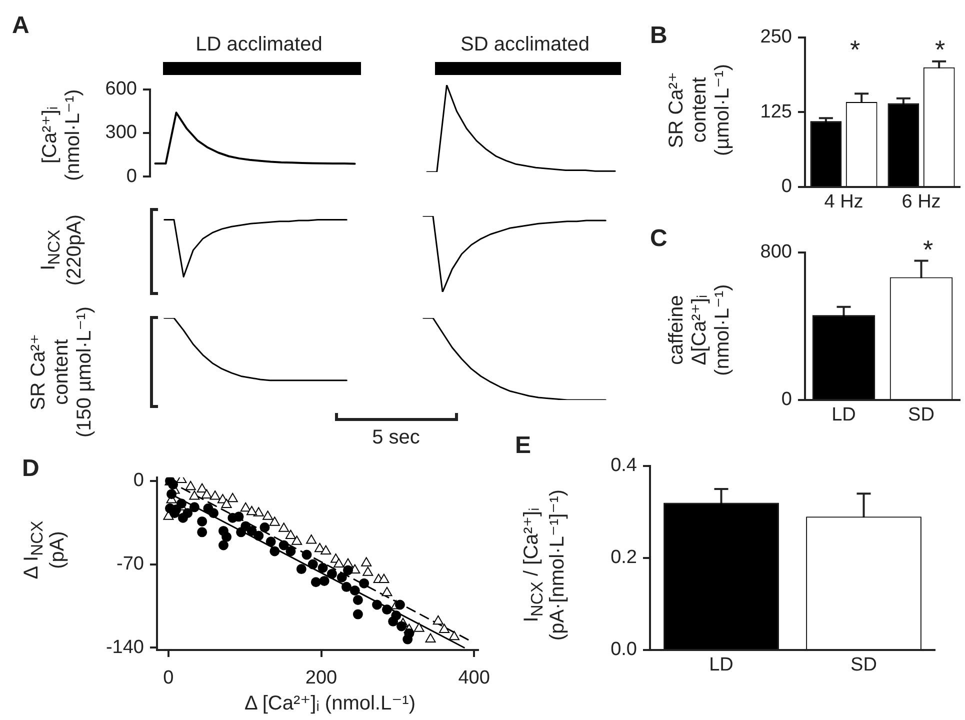 The width and height of the screenshot is (965, 720). I want to click on chart-title: B, so click(659, 36).